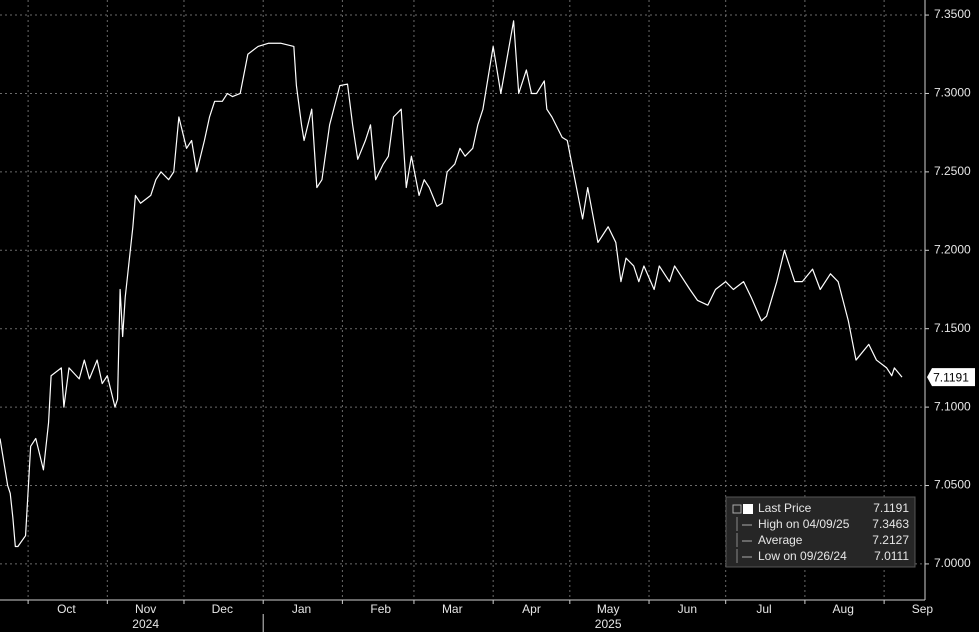 Image resolution: width=979 pixels, height=632 pixels. What do you see at coordinates (785, 508) in the screenshot?
I see `legend-label: Last Price` at bounding box center [785, 508].